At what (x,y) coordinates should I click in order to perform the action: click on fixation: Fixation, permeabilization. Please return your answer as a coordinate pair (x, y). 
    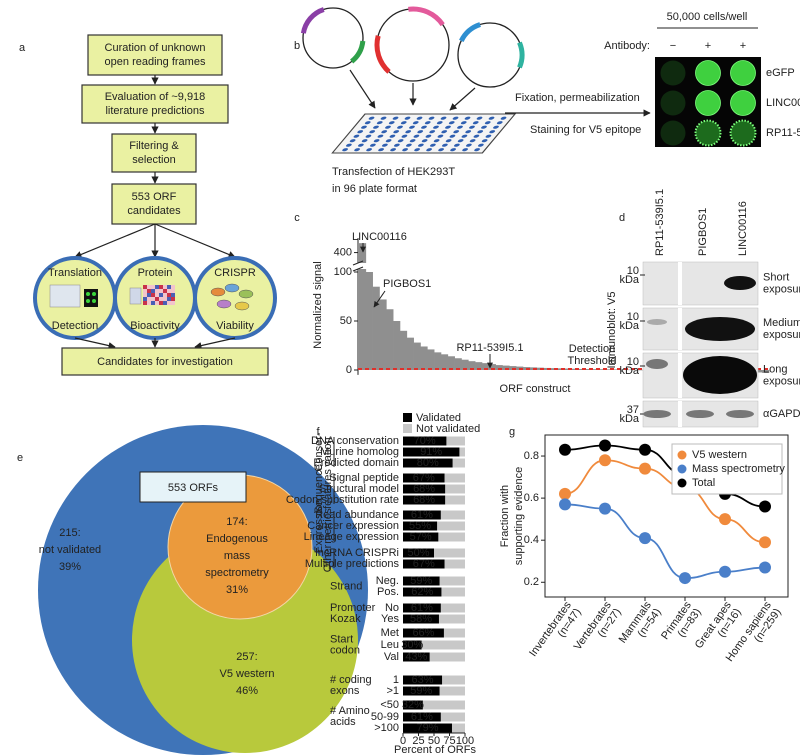
    Looking at the image, I should click on (577, 98).